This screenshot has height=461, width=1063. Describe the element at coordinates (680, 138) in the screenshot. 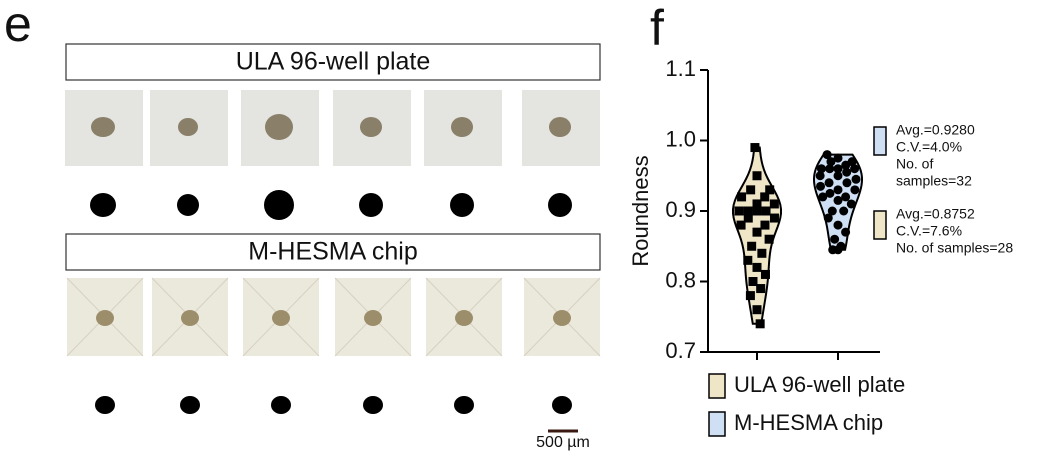

I see `y-tick-label: 1.0` at that location.